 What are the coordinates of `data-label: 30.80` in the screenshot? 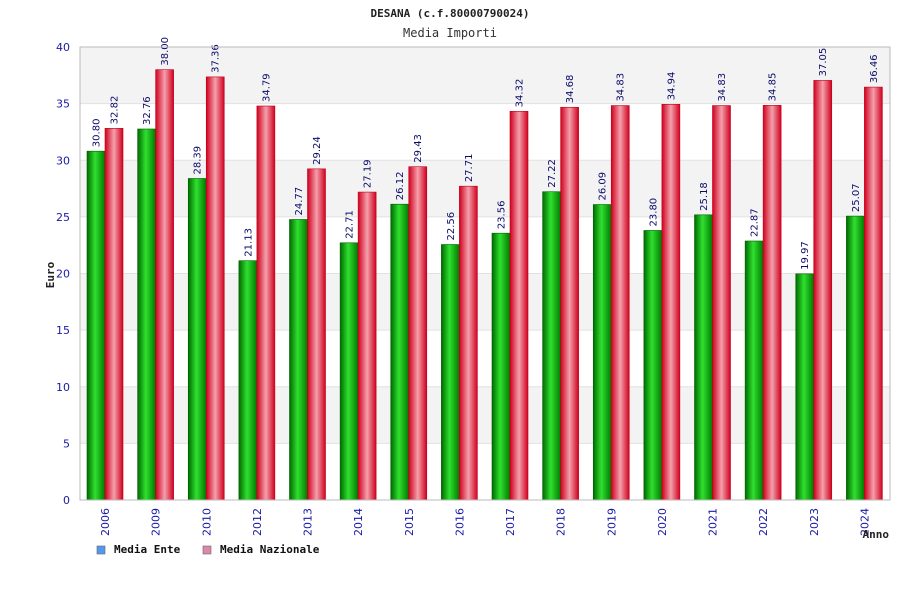 It's located at (97, 133).